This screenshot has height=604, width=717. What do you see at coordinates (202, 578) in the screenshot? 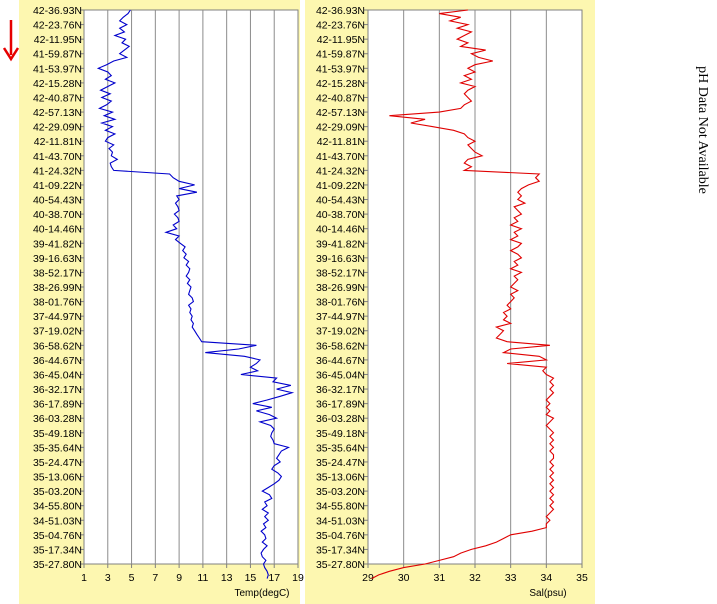
I see `x-tick-label: 11` at bounding box center [202, 578].